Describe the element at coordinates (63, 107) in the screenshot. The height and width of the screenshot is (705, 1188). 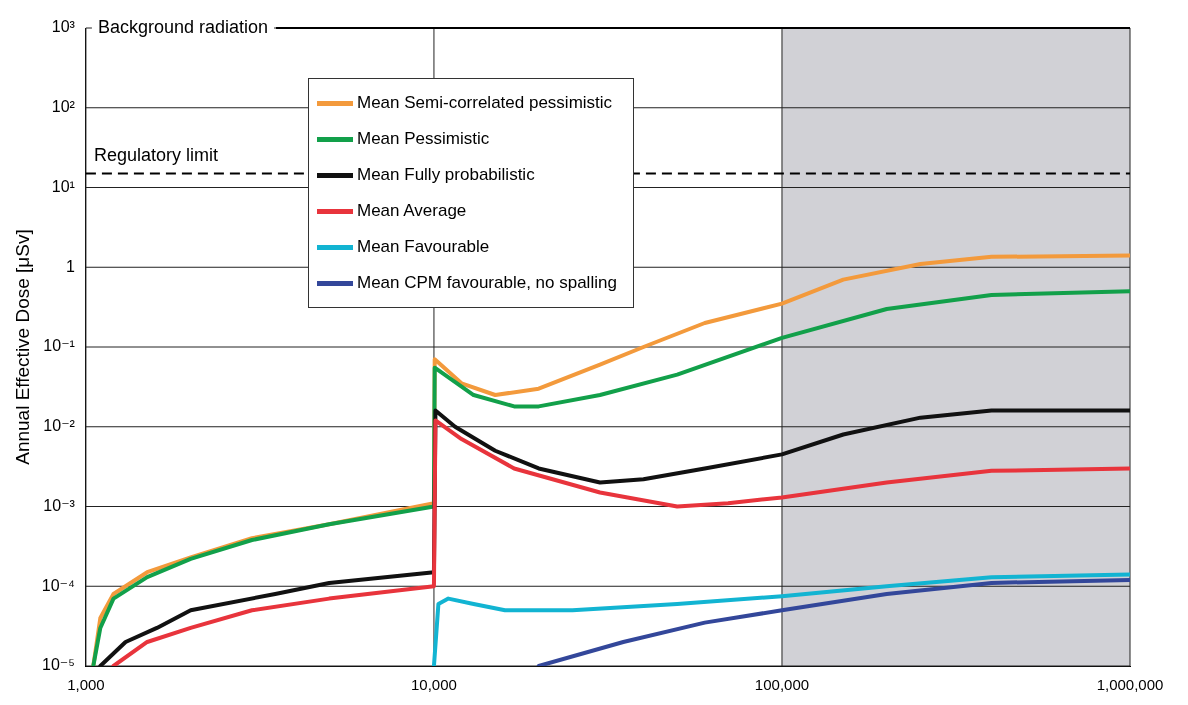
I see `y-tick-label: 10²` at that location.